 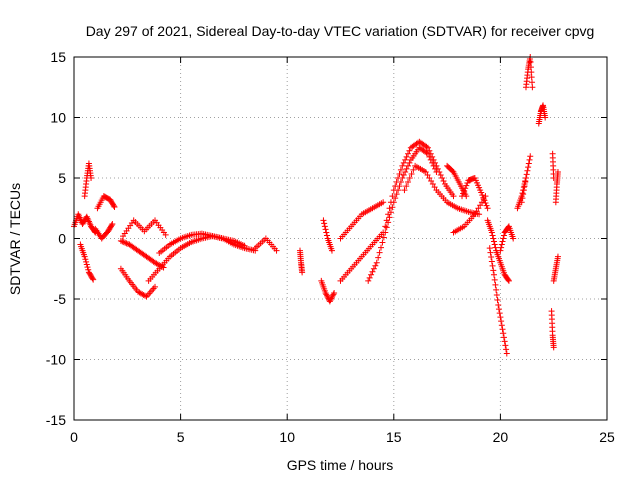 What do you see at coordinates (56, 420) in the screenshot?
I see `y-tick-label: -15` at bounding box center [56, 420].